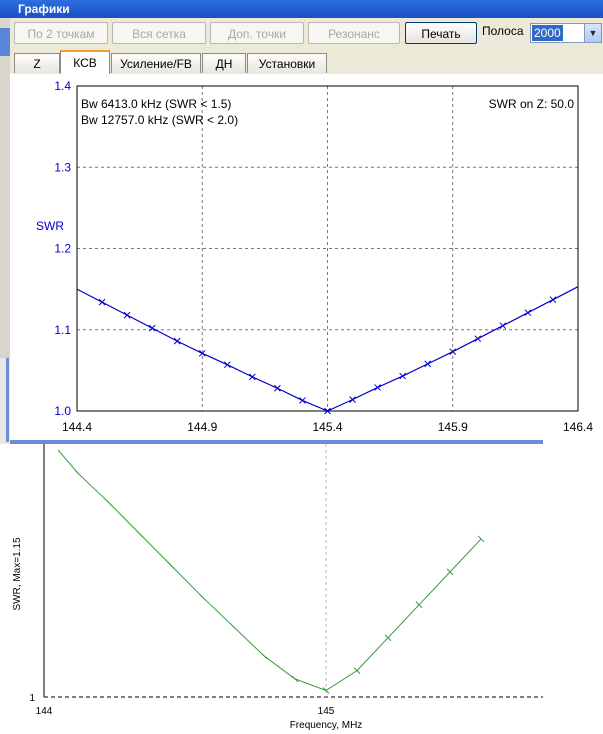  What do you see at coordinates (62, 411) in the screenshot?
I see `y-tick-label: 1.0` at bounding box center [62, 411].